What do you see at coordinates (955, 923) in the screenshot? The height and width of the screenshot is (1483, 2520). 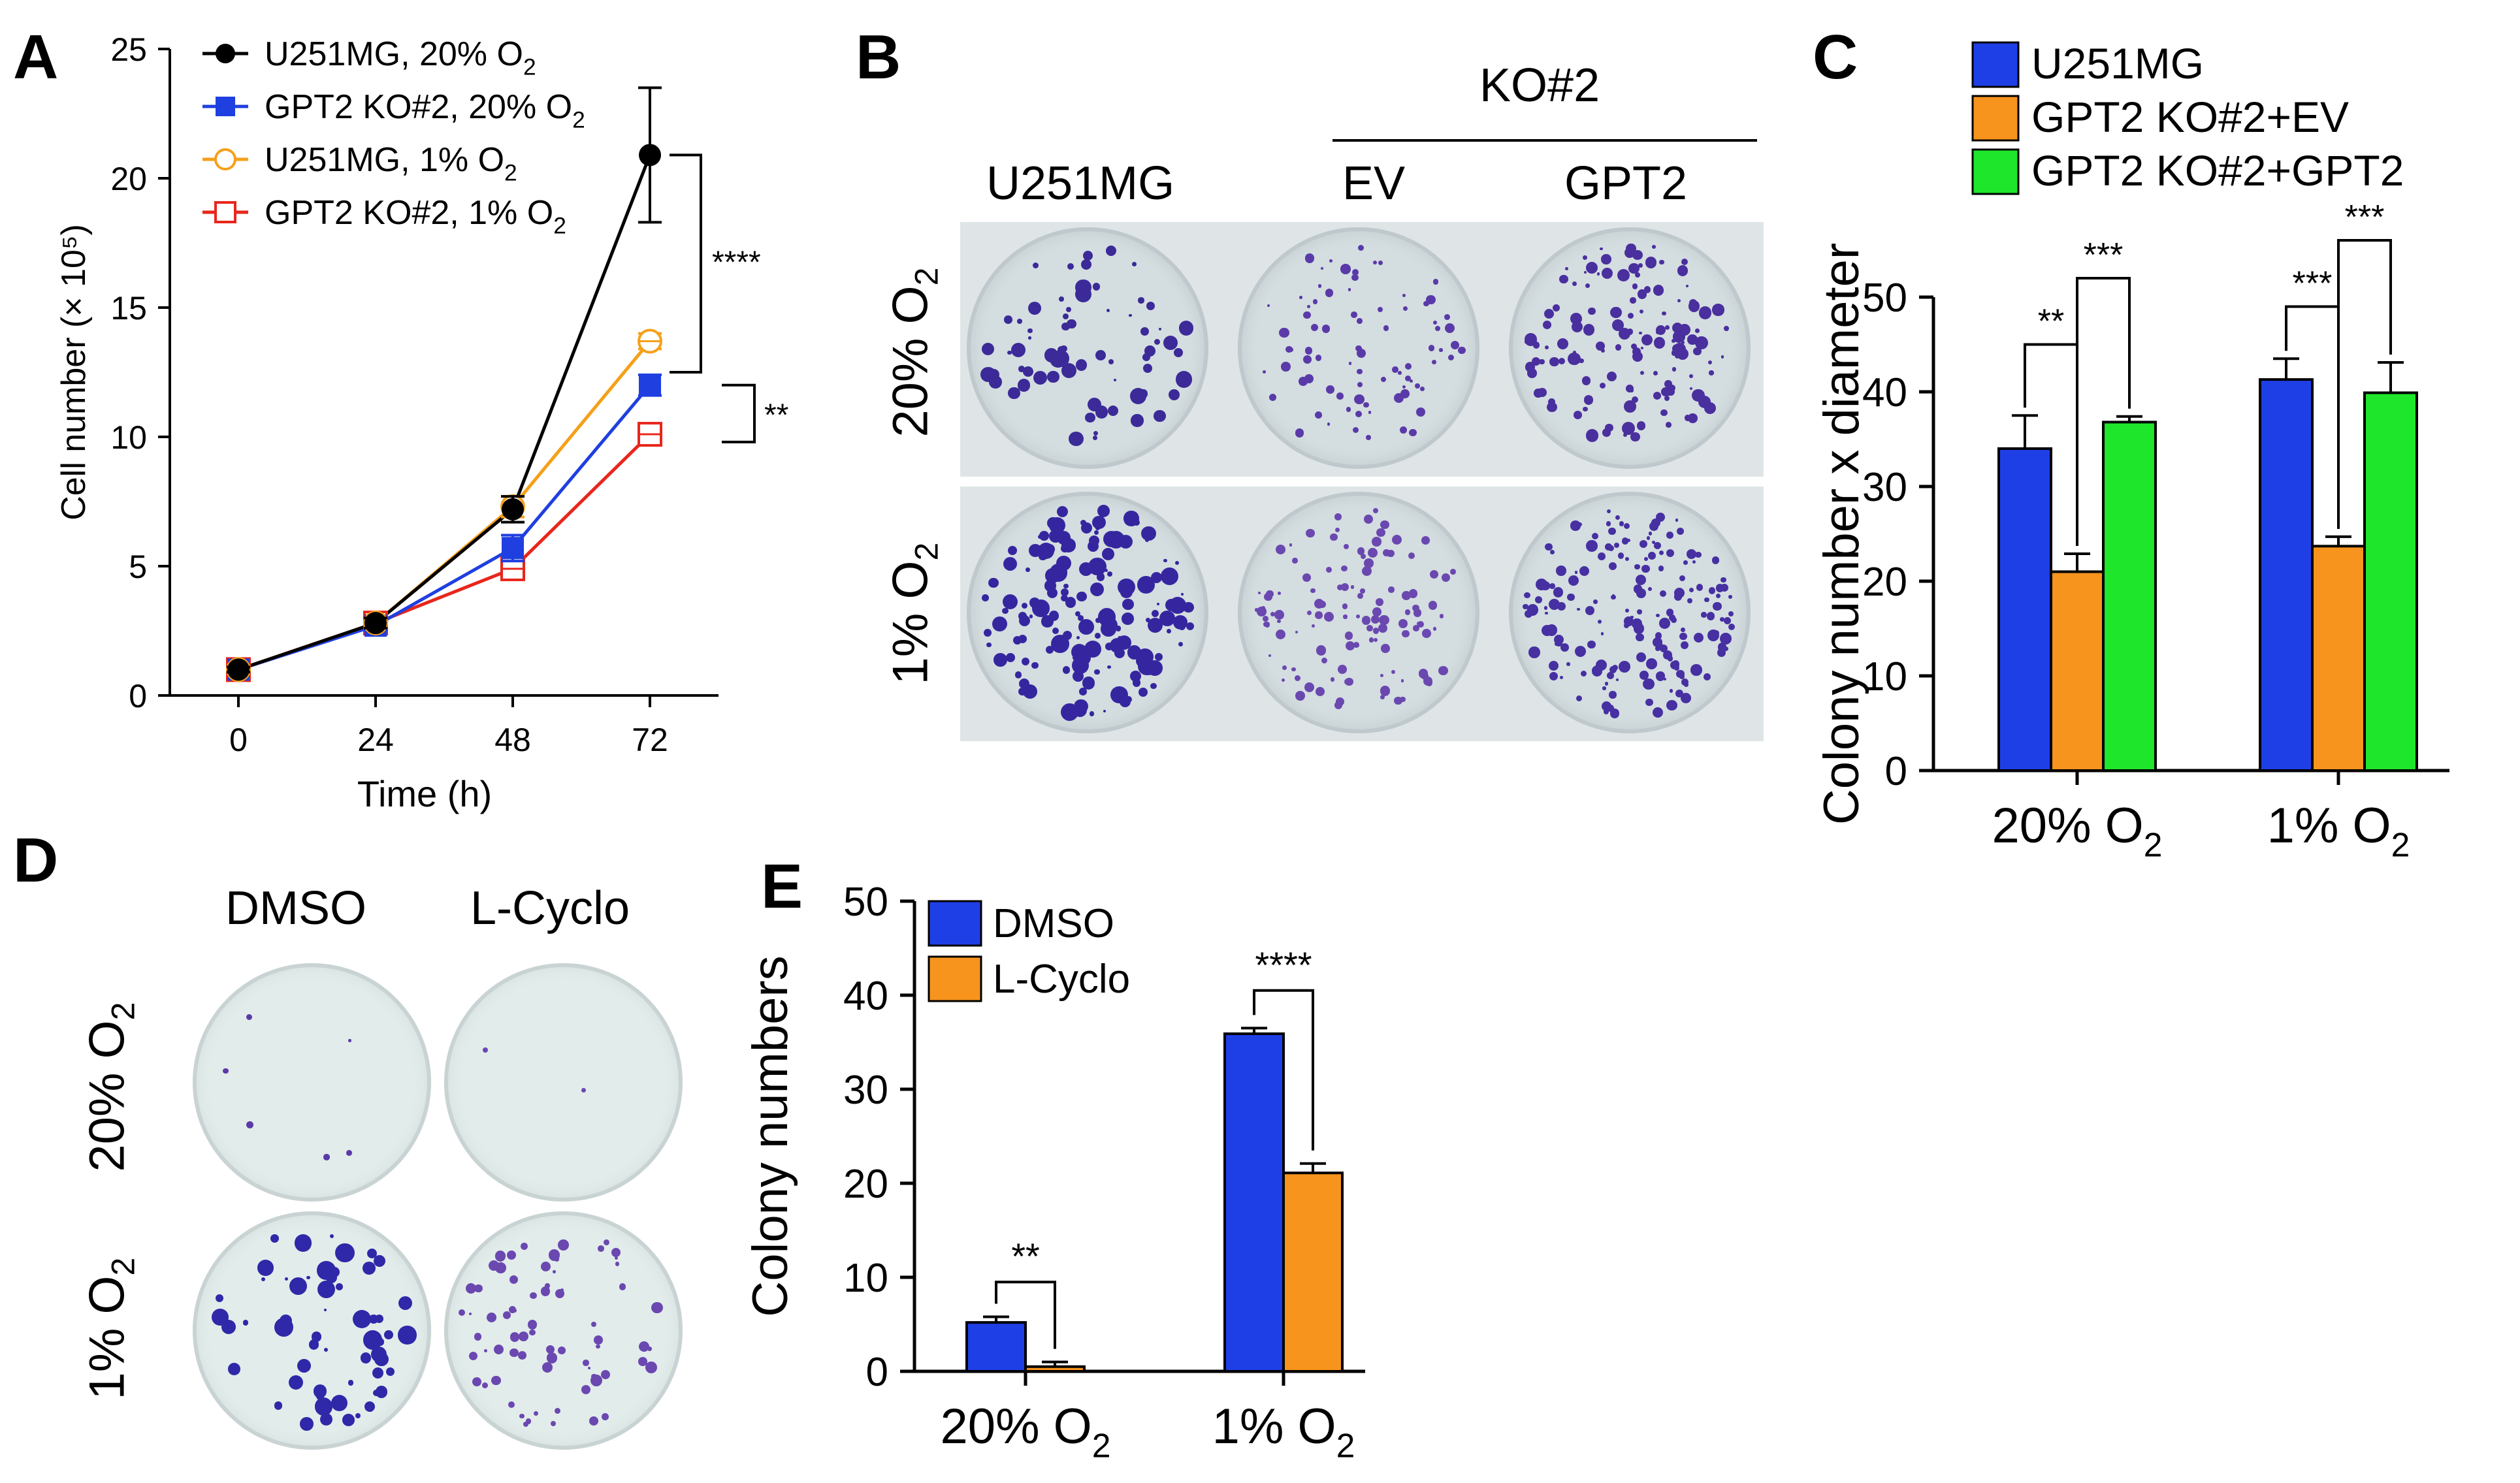 I see `e-legend-swatch` at bounding box center [955, 923].